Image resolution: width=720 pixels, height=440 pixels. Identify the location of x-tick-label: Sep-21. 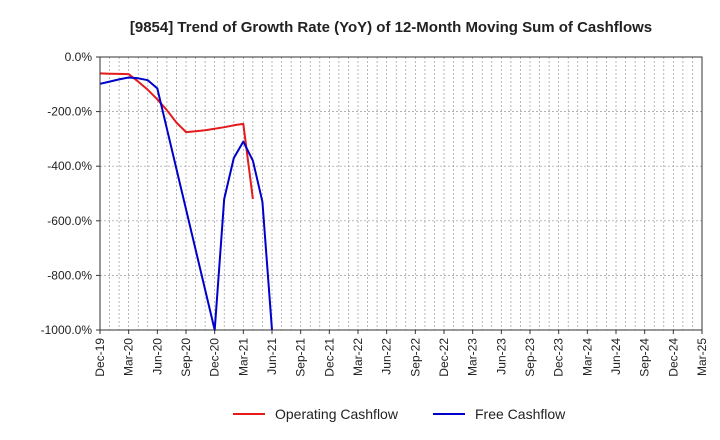
(301, 357).